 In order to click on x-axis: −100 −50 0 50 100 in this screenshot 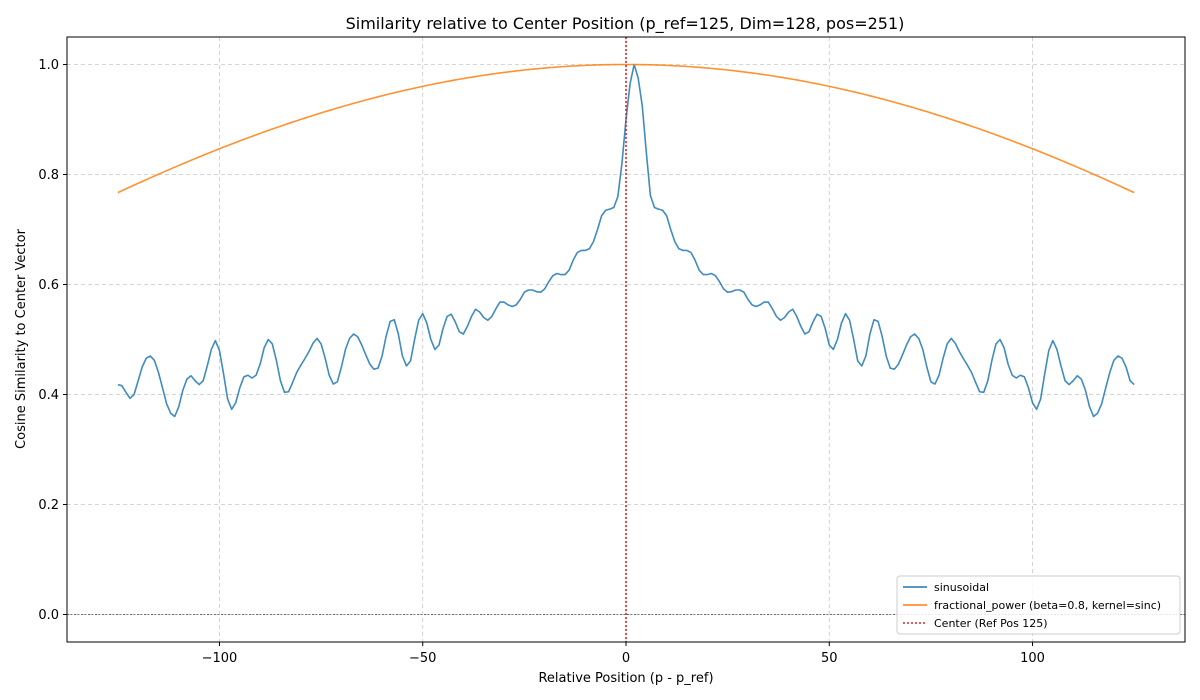, I will do `click(623, 654)`.